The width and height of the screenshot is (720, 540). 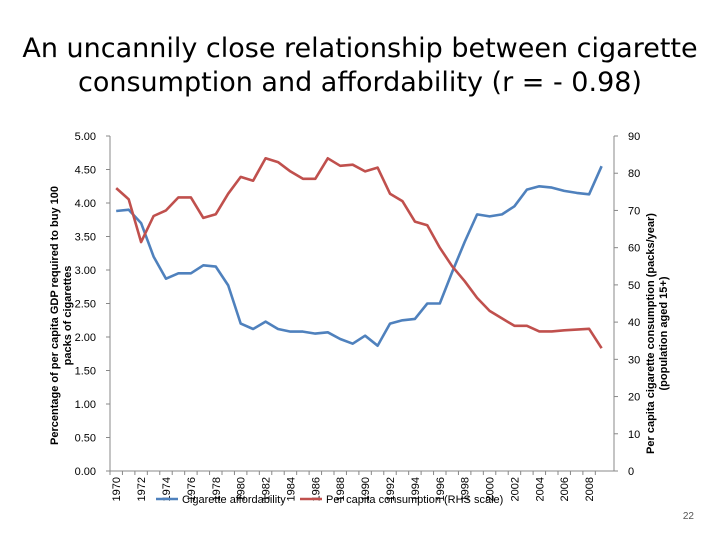 What do you see at coordinates (341, 489) in the screenshot?
I see `x-tick-label: 1988` at bounding box center [341, 489].